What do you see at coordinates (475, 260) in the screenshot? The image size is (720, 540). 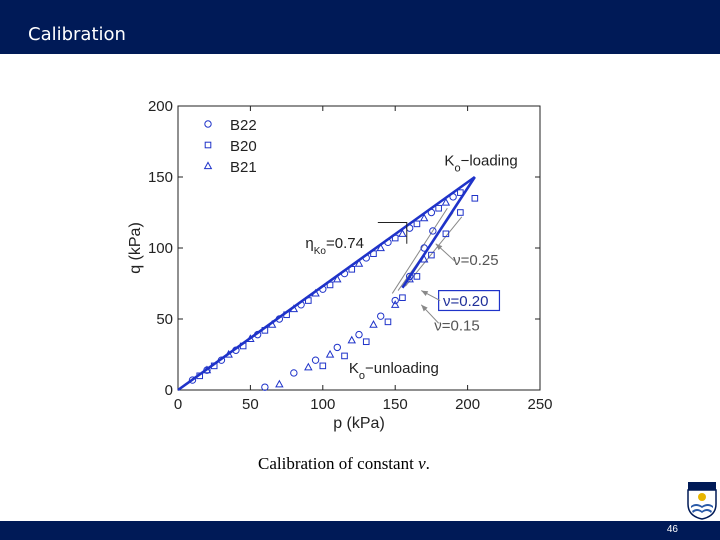 I see `nu-025-label: ν=0.25` at bounding box center [475, 260].